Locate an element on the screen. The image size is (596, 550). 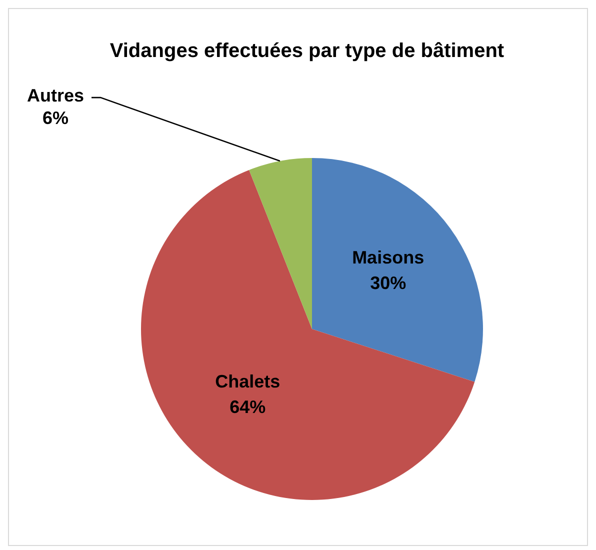
data-label: 6% is located at coordinates (55, 118).